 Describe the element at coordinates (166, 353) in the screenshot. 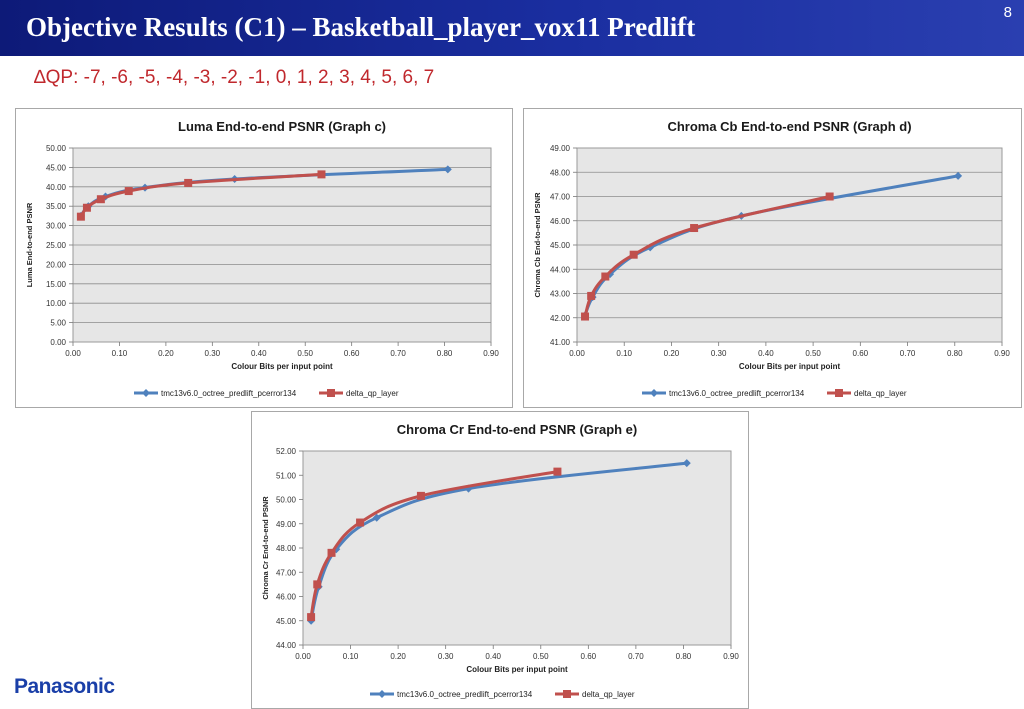

I see `chart-luma-xtick-label: 0.20` at that location.